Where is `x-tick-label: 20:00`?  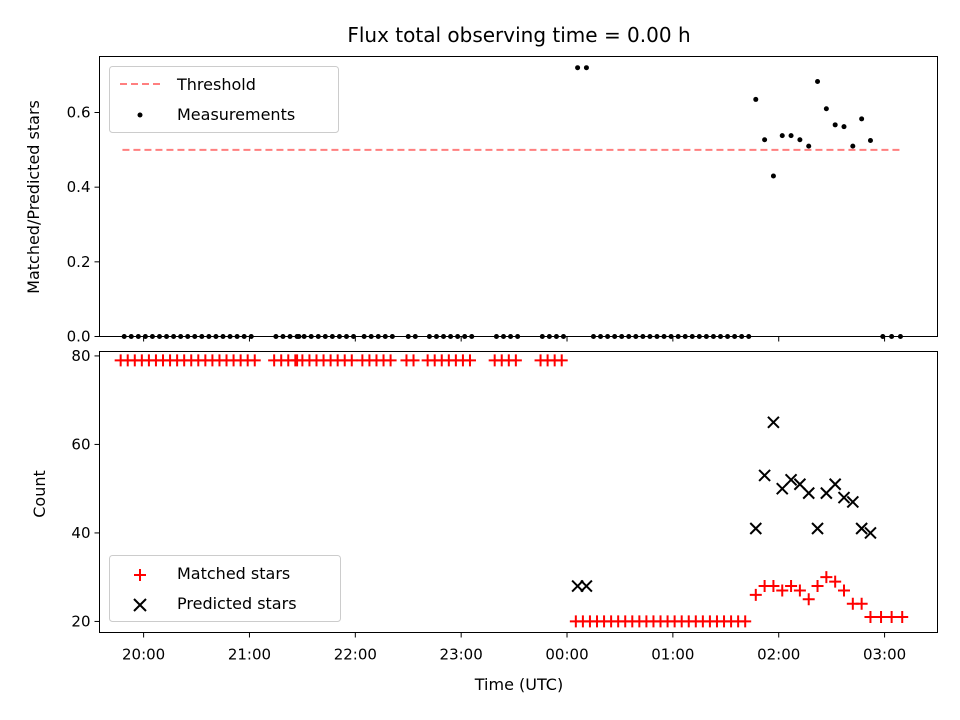 x-tick-label: 20:00 is located at coordinates (143, 655).